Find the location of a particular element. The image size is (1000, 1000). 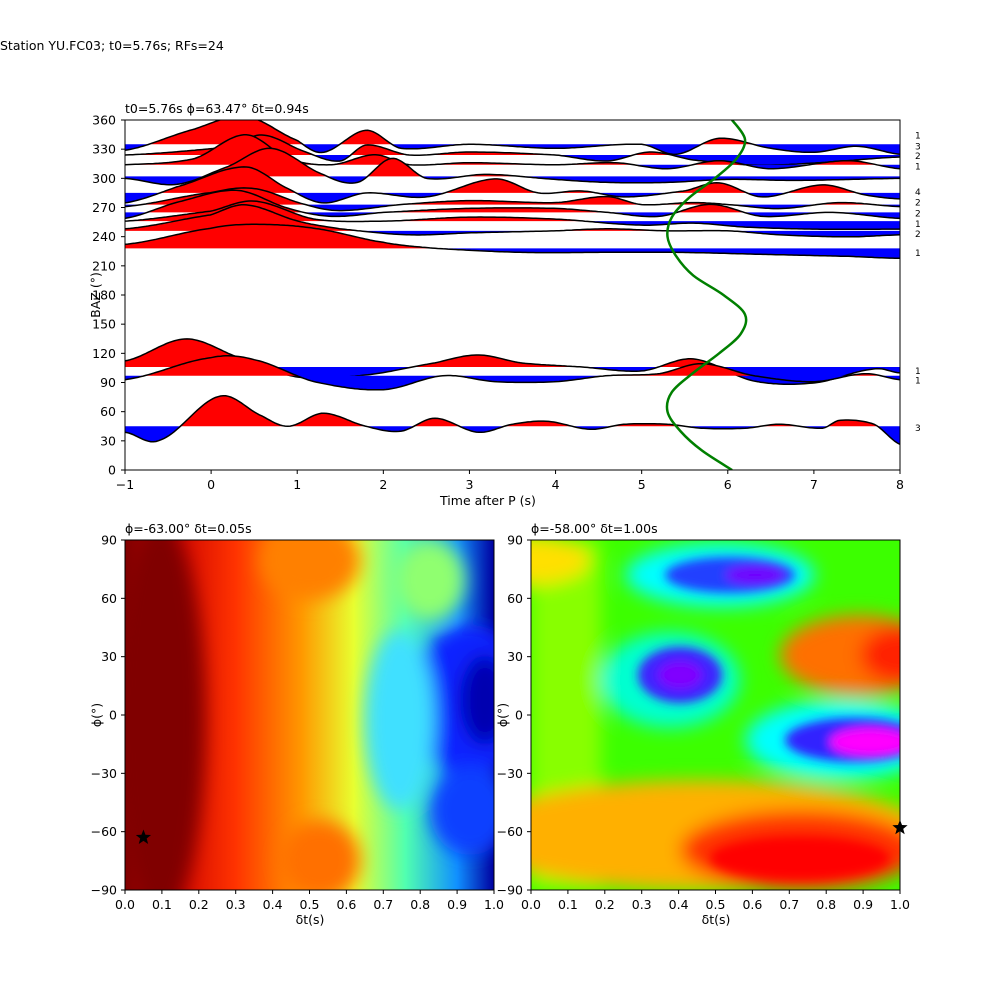

x-tick-label: 6 is located at coordinates (728, 484).